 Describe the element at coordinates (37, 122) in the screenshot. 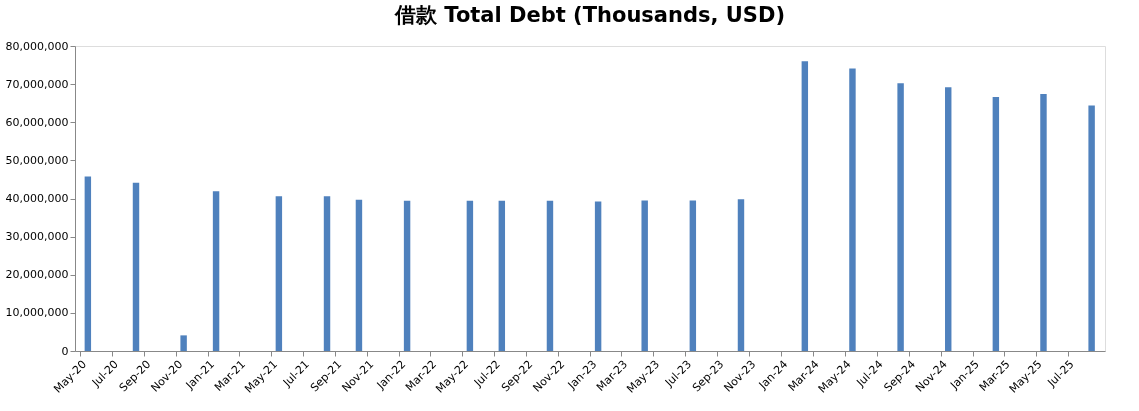

I see `y-tick-label: 60,000,000` at that location.